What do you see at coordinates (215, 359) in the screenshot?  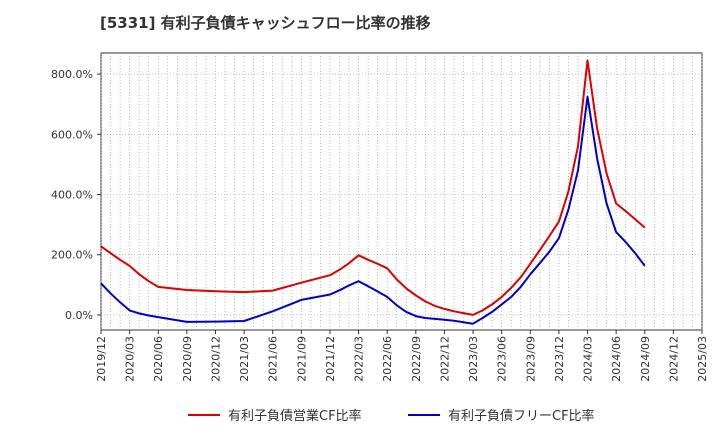 I see `x-tick-label: 2020/12` at bounding box center [215, 359].